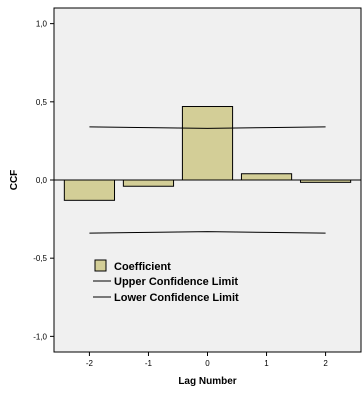 This screenshot has height=395, width=362. Describe the element at coordinates (176, 298) in the screenshot. I see `legend-label-lower: Lower Confidence Limit` at that location.